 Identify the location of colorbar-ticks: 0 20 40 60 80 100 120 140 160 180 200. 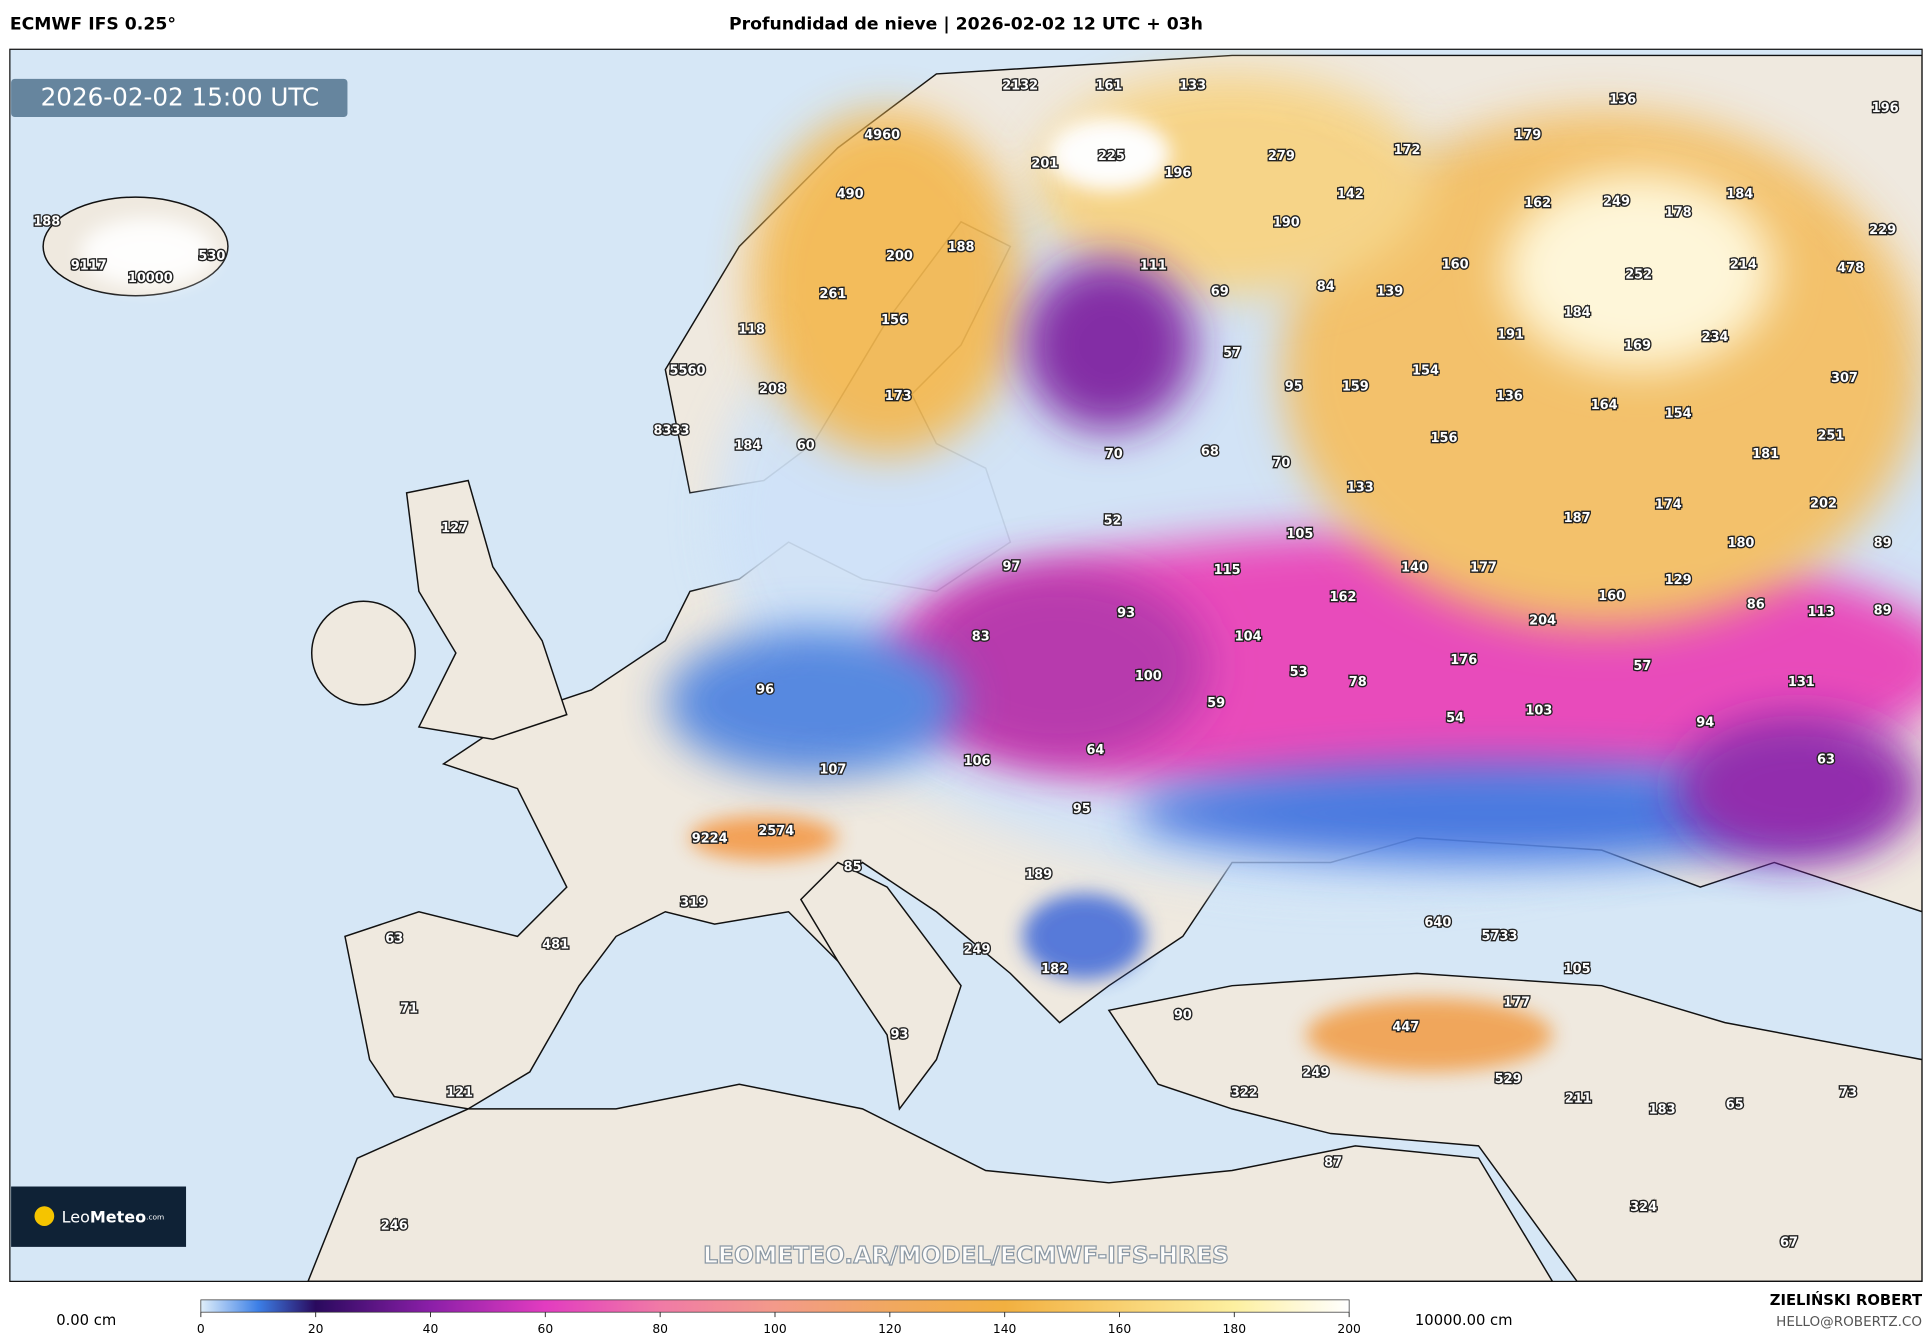
(779, 1324).